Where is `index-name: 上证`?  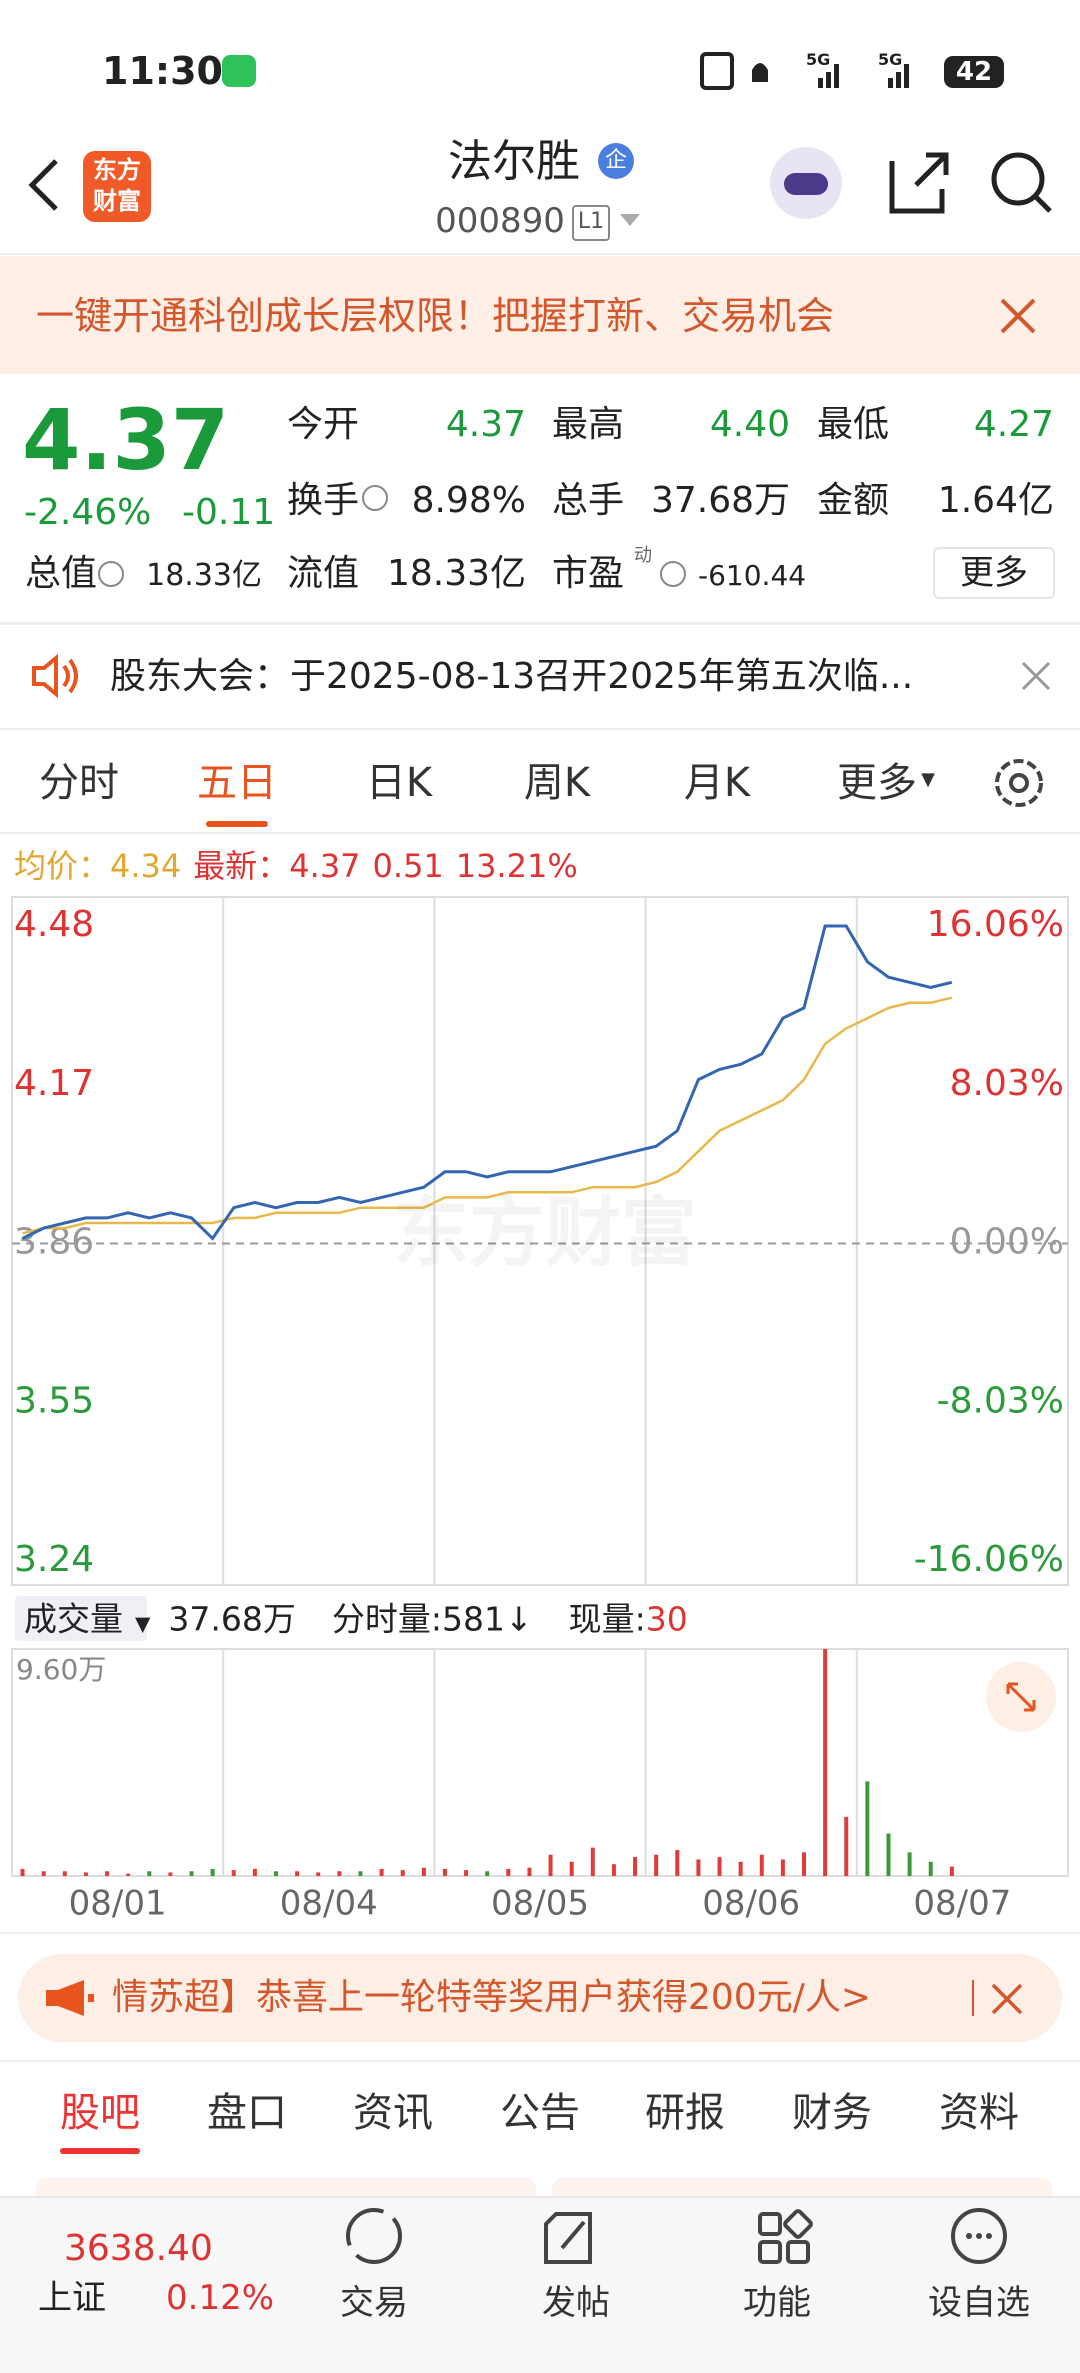
index-name: 上证 is located at coordinates (72, 2298).